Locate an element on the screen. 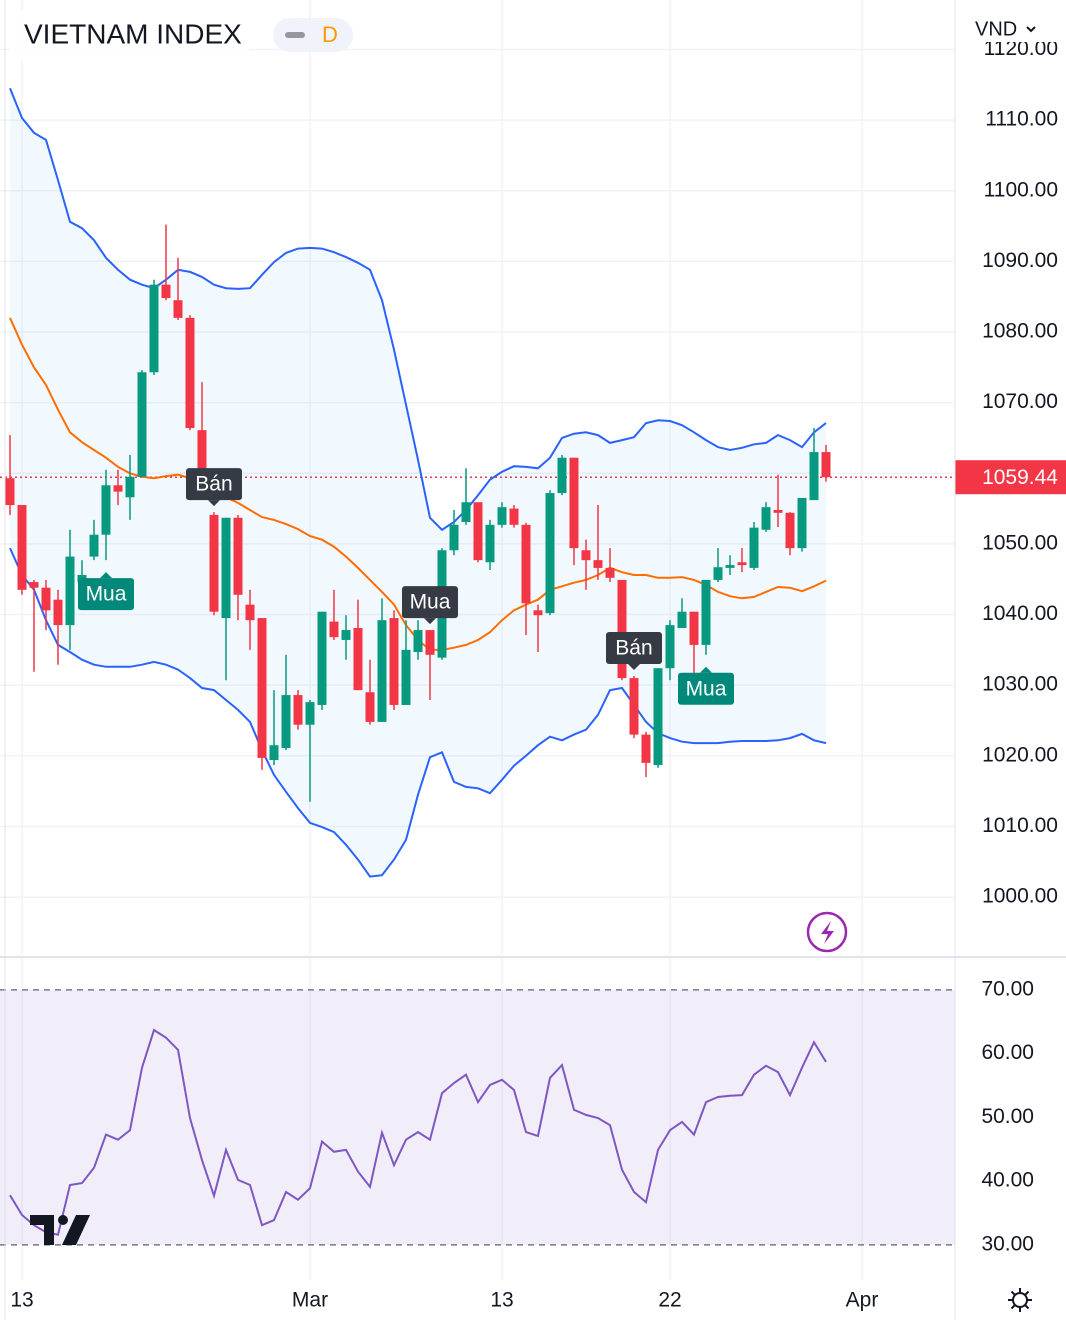  rsi-line is located at coordinates (418, 1132).